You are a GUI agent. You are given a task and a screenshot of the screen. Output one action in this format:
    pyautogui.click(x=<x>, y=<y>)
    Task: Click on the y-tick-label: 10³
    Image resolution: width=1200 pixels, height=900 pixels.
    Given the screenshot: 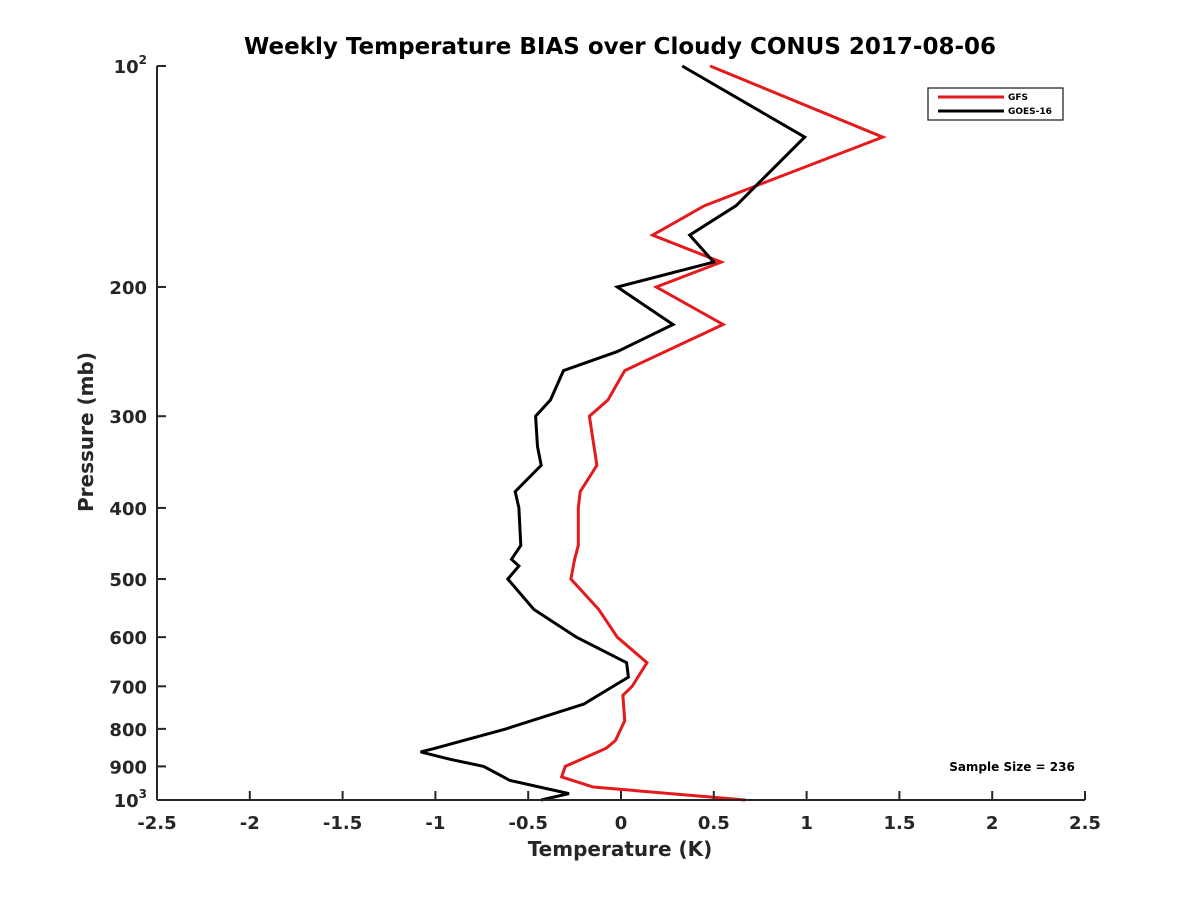 What is the action you would take?
    pyautogui.click(x=130, y=799)
    